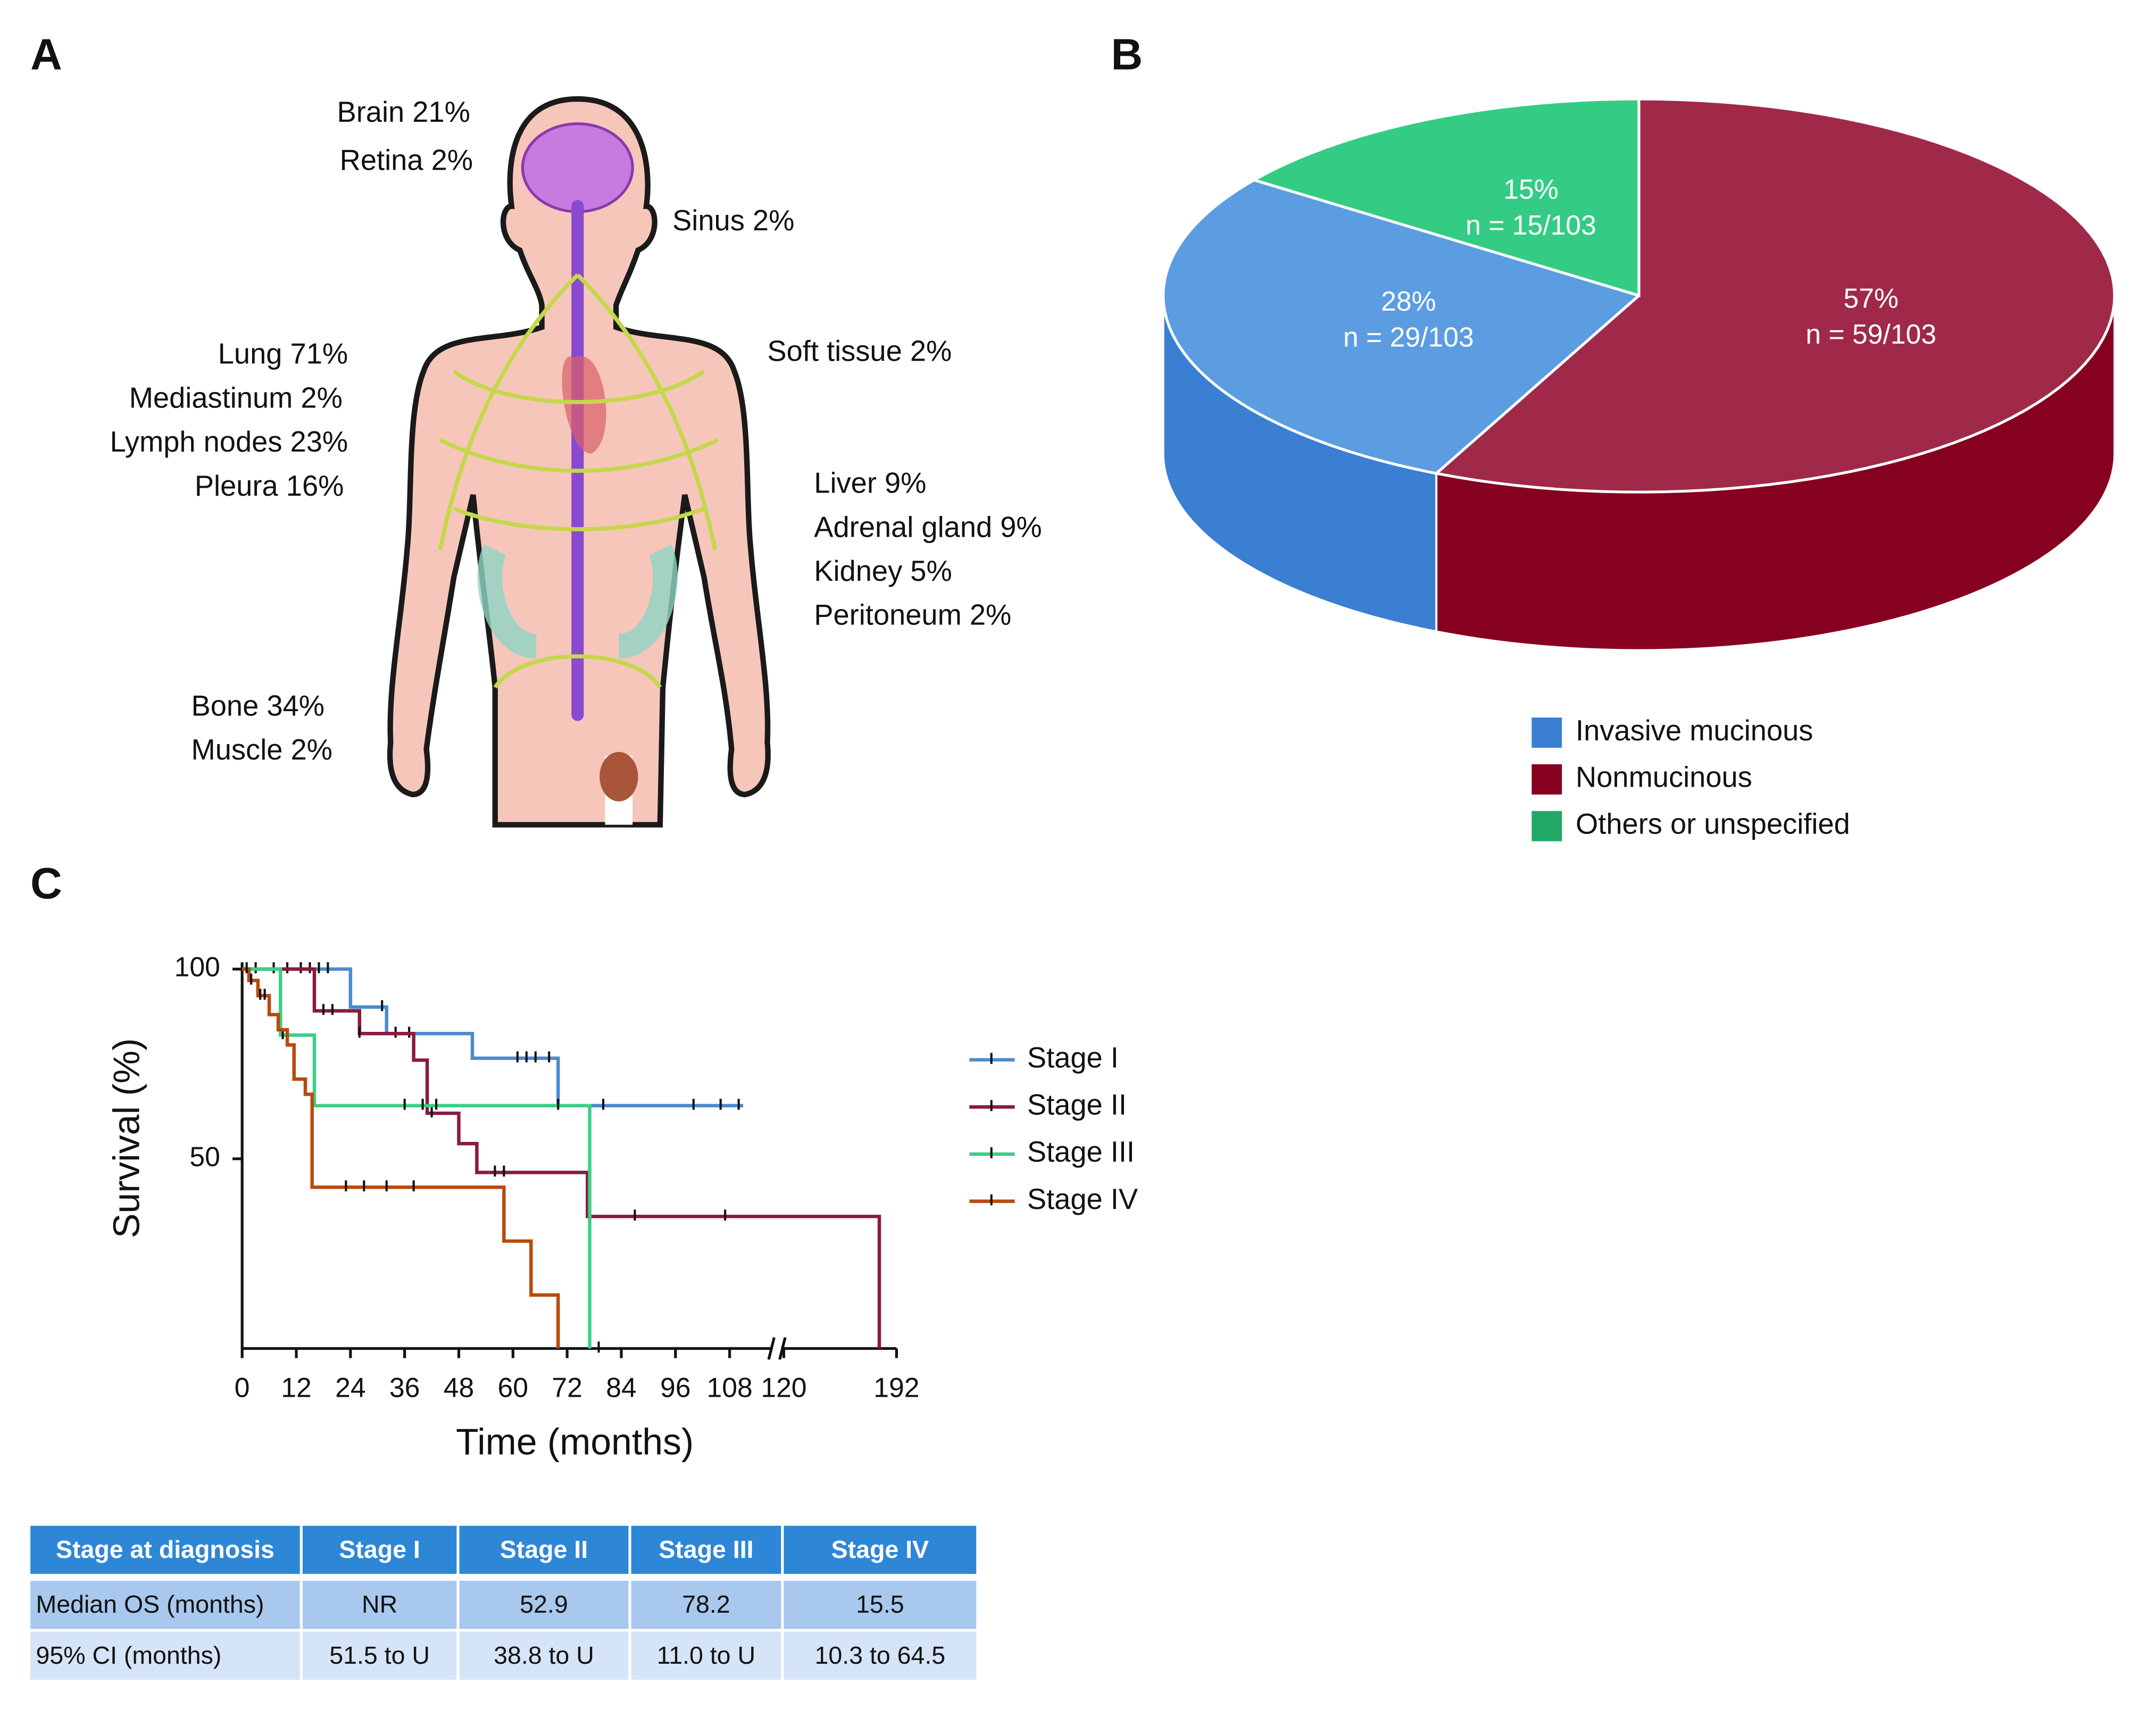  What do you see at coordinates (243, 1387) in the screenshot?
I see `x-tick-label: 0` at bounding box center [243, 1387].